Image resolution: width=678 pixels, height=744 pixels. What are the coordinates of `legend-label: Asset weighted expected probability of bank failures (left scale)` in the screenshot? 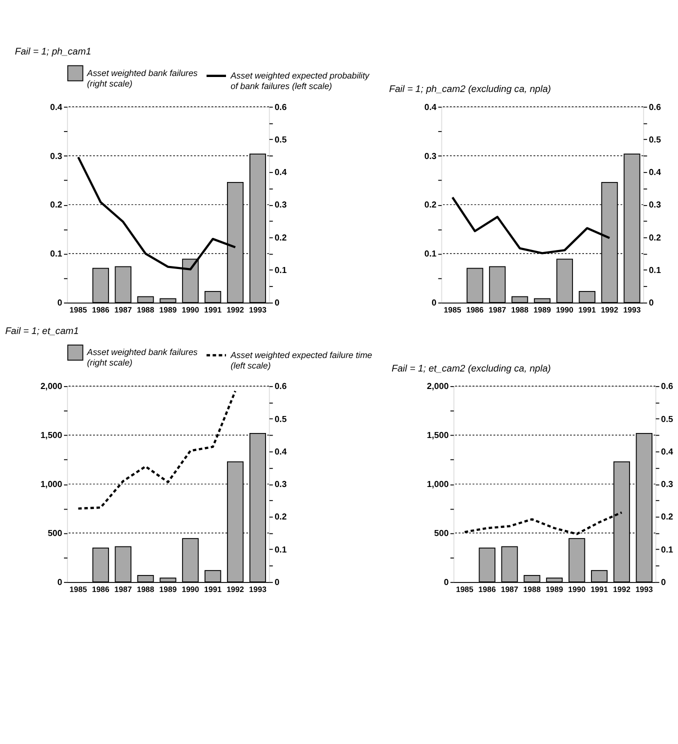 It's located at (300, 80).